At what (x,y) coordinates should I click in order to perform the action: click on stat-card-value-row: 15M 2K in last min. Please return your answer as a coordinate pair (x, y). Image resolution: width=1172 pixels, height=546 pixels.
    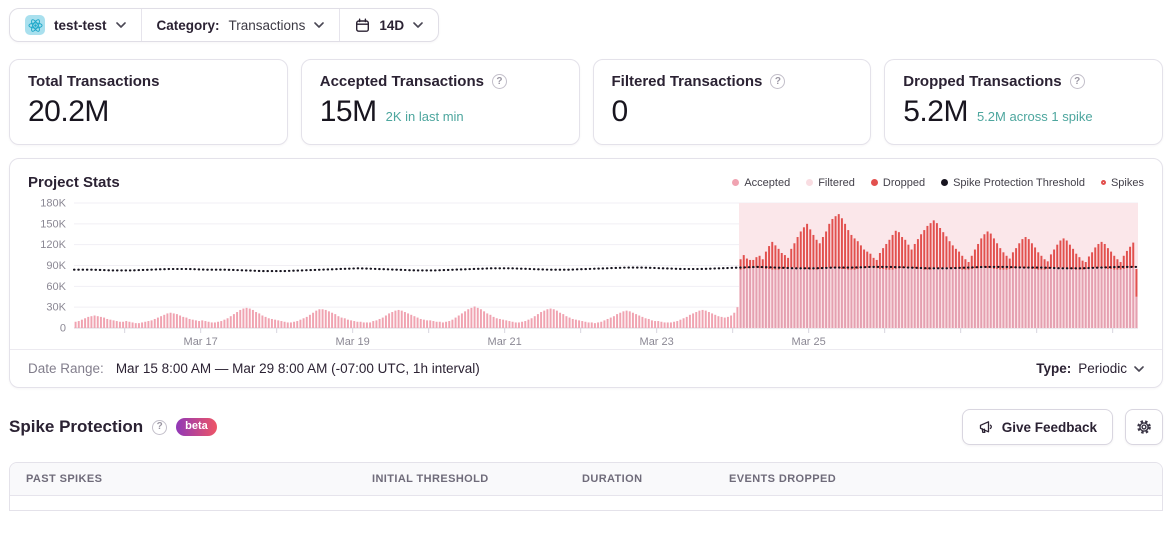
    Looking at the image, I should click on (440, 112).